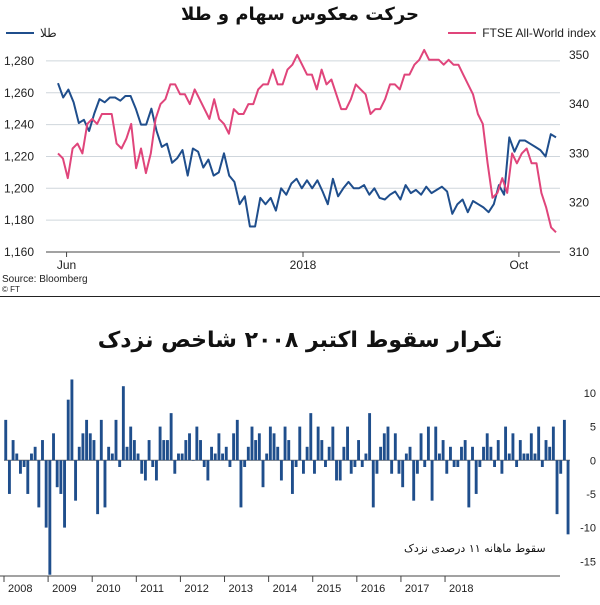 The image size is (600, 605). I want to click on panel-separator, so click(300, 301).